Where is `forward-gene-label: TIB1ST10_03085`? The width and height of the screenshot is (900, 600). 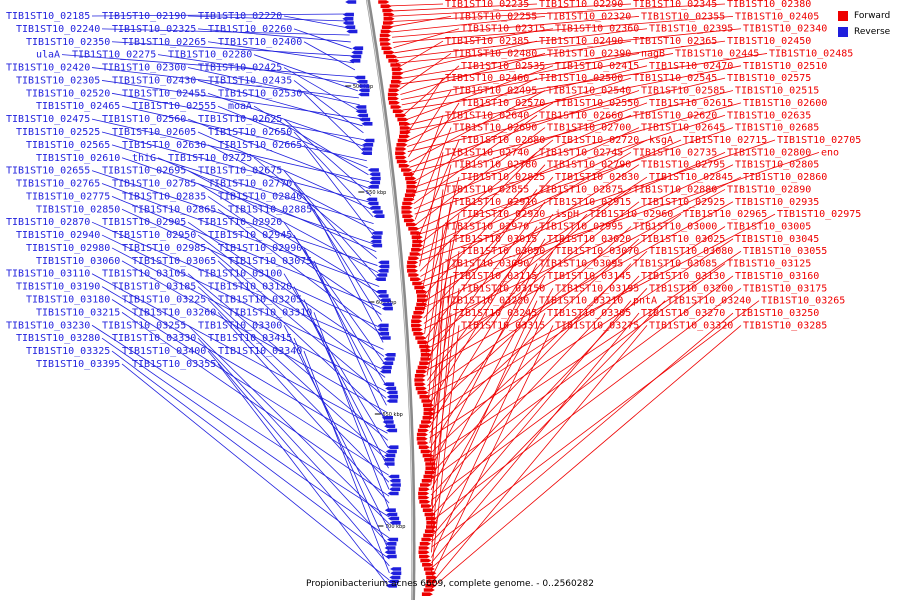
forward-gene-label: TIB1ST10_03085 is located at coordinates (675, 264).